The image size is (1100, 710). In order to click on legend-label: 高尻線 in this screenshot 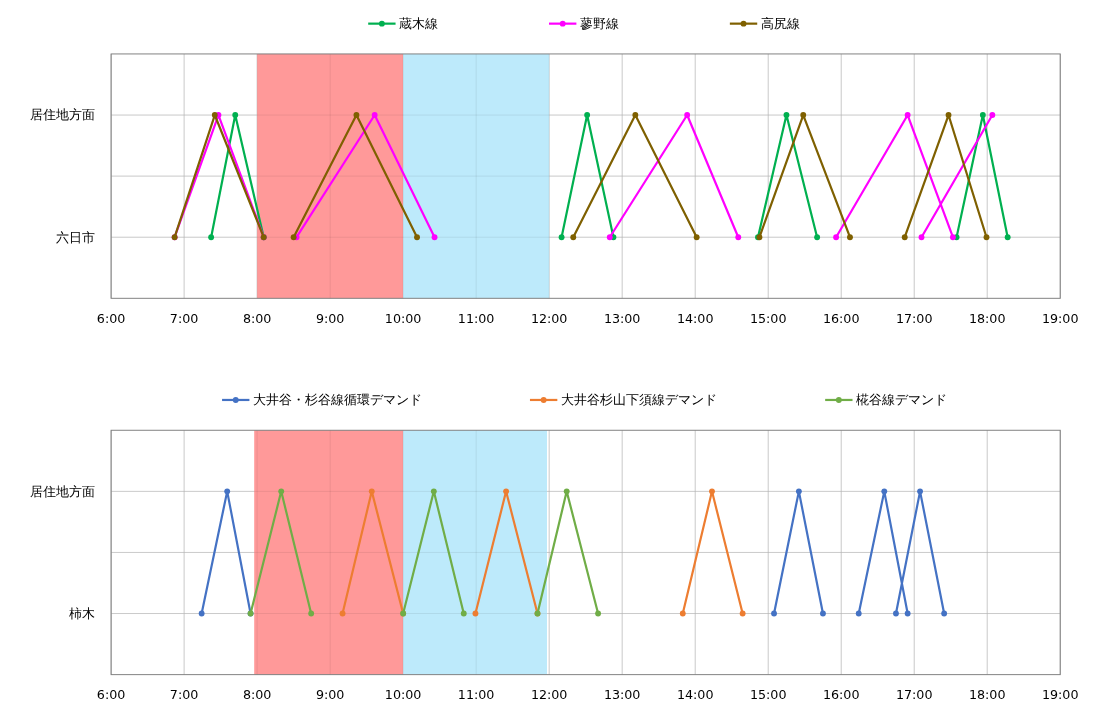, I will do `click(781, 24)`.